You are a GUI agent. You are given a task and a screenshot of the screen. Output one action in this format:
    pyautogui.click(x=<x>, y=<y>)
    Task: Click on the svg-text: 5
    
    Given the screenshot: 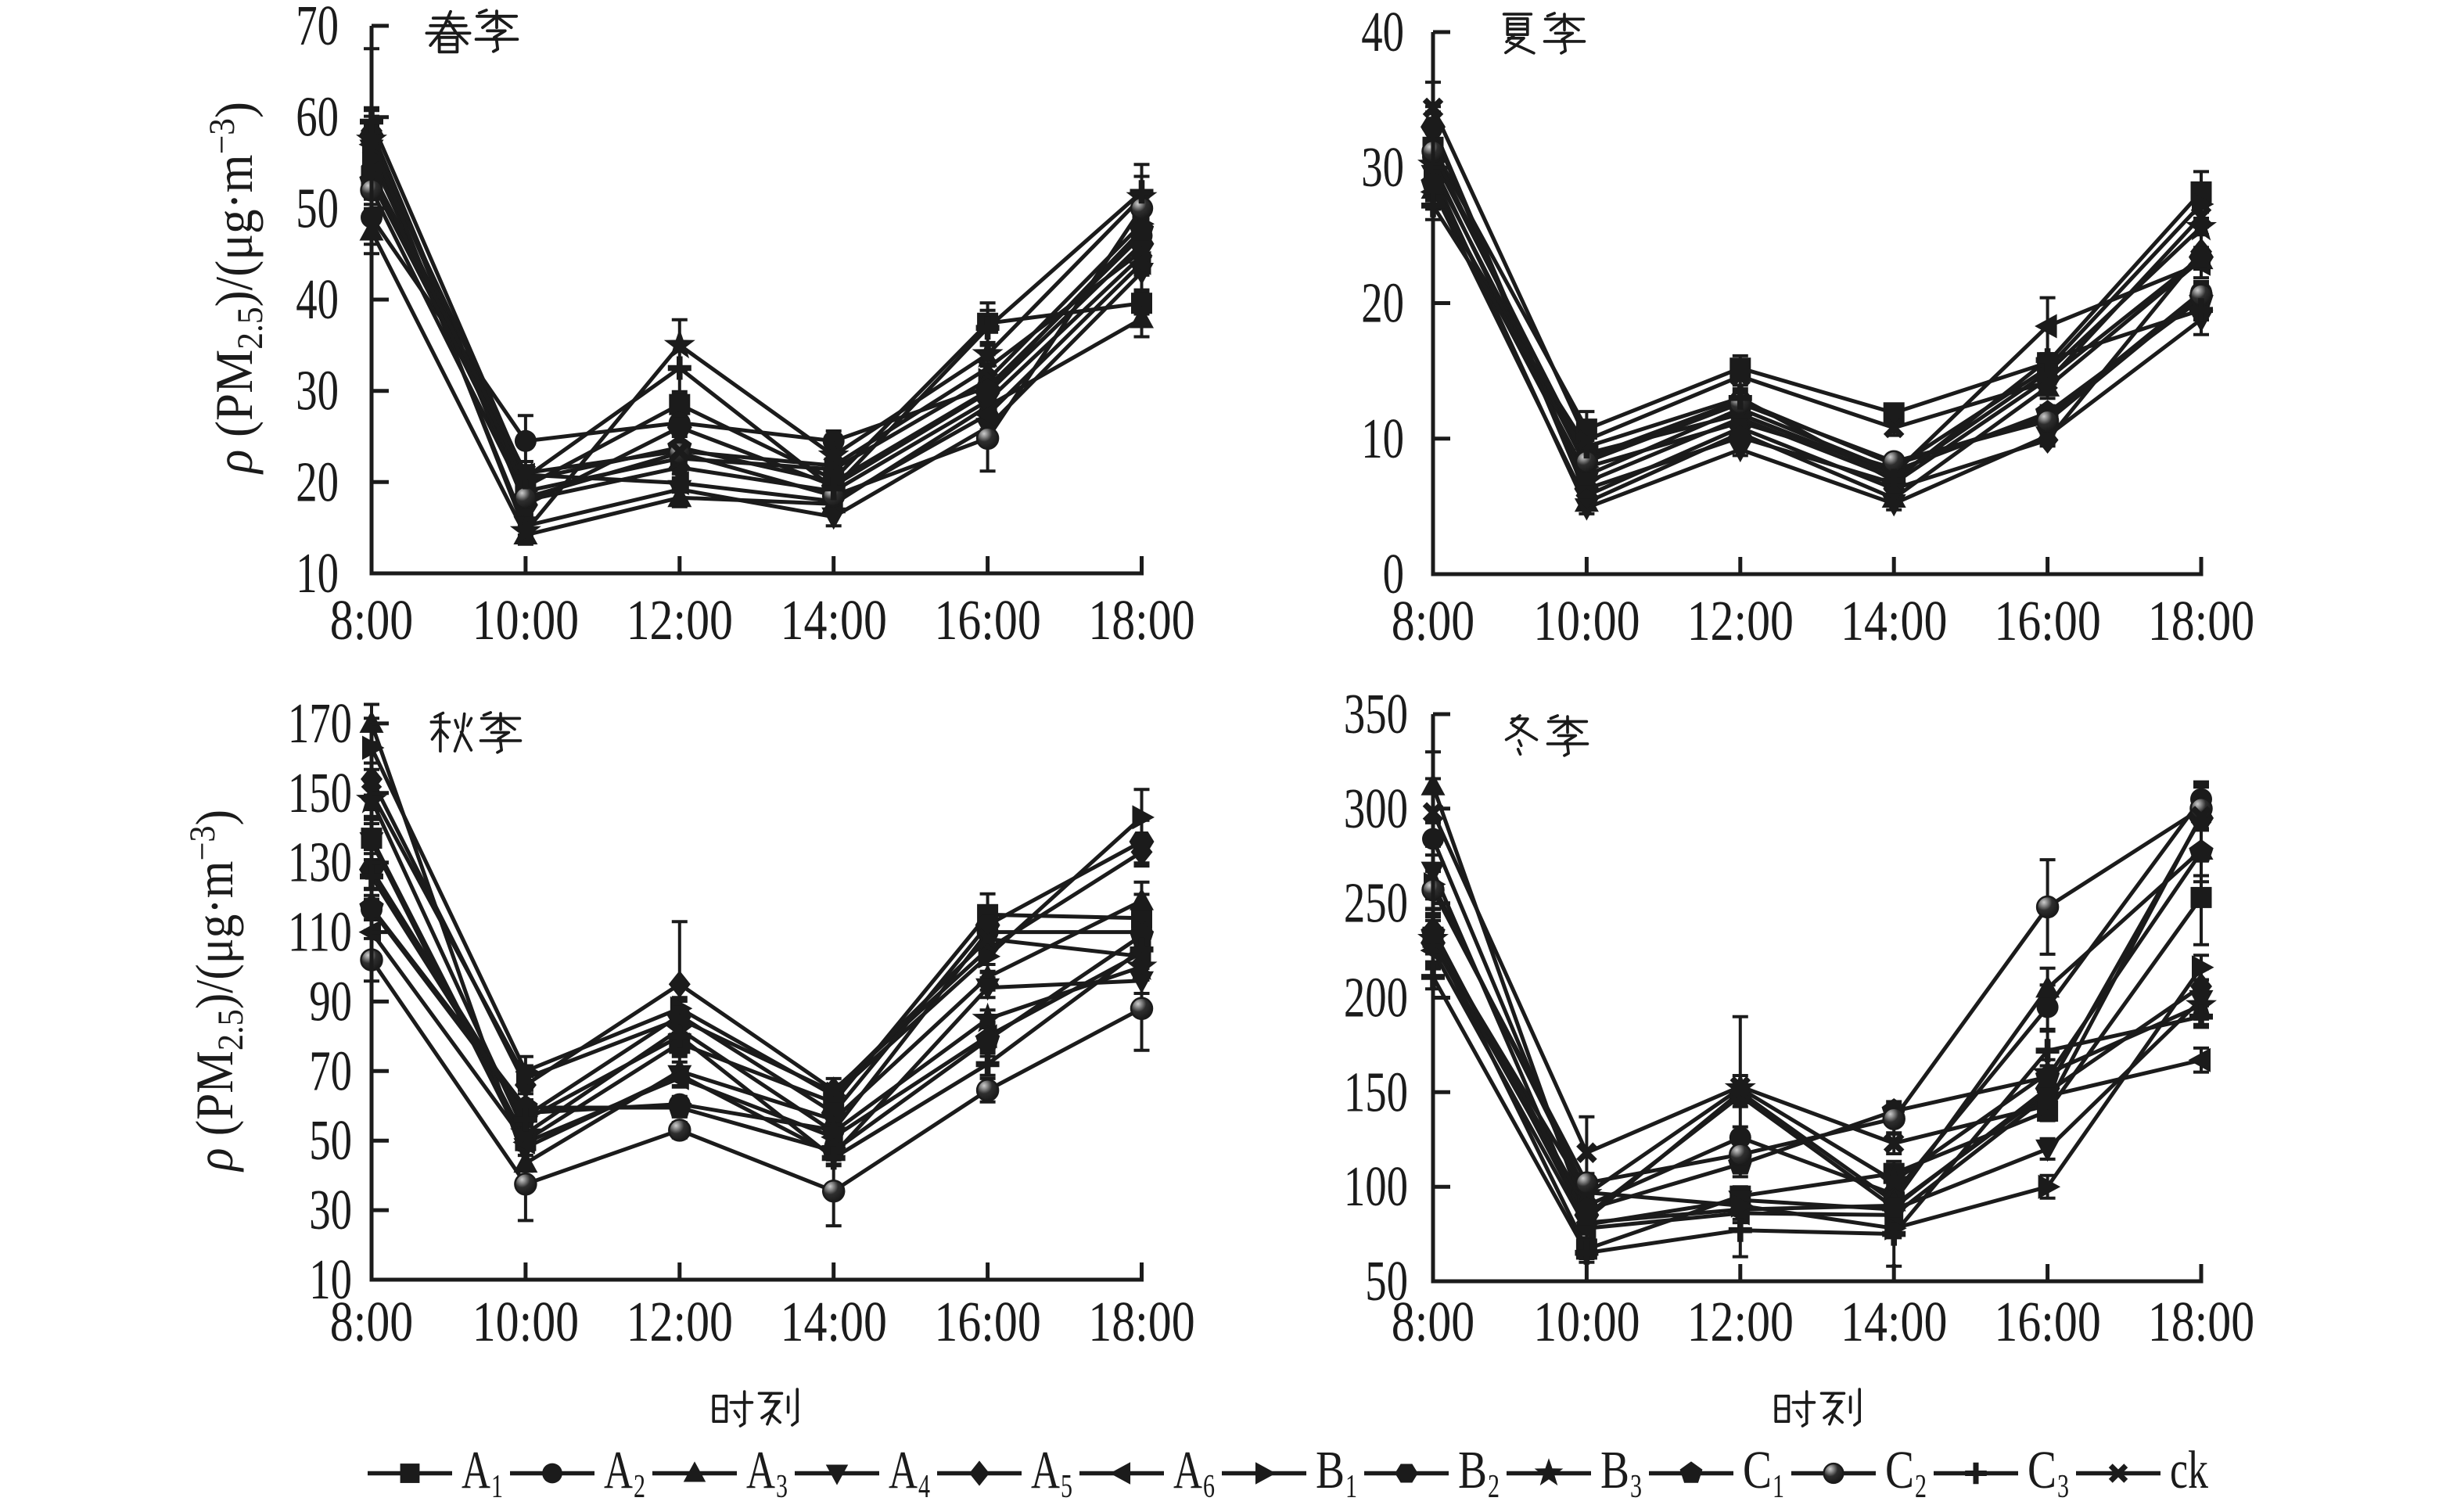 What is the action you would take?
    pyautogui.click(x=1066, y=1487)
    